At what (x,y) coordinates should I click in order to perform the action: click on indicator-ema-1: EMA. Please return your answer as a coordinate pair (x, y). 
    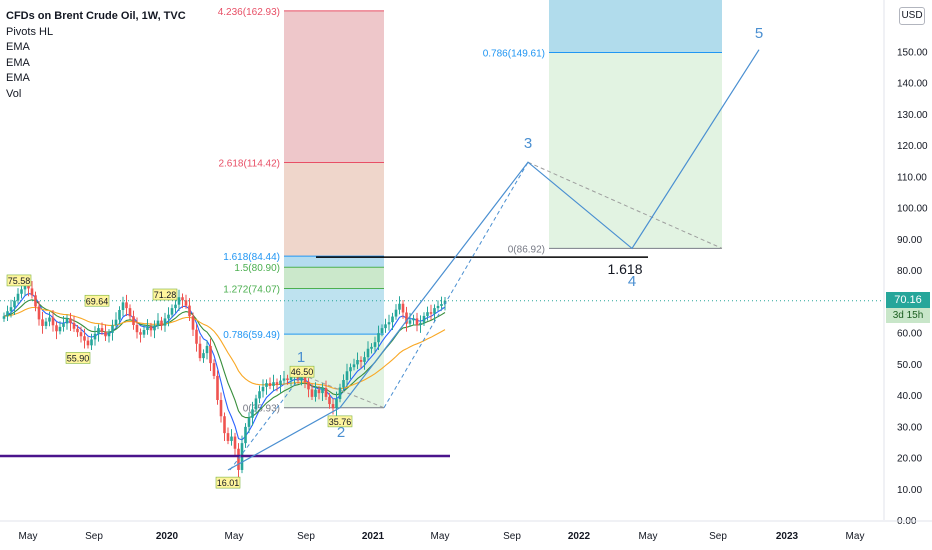
    Looking at the image, I should click on (18, 47).